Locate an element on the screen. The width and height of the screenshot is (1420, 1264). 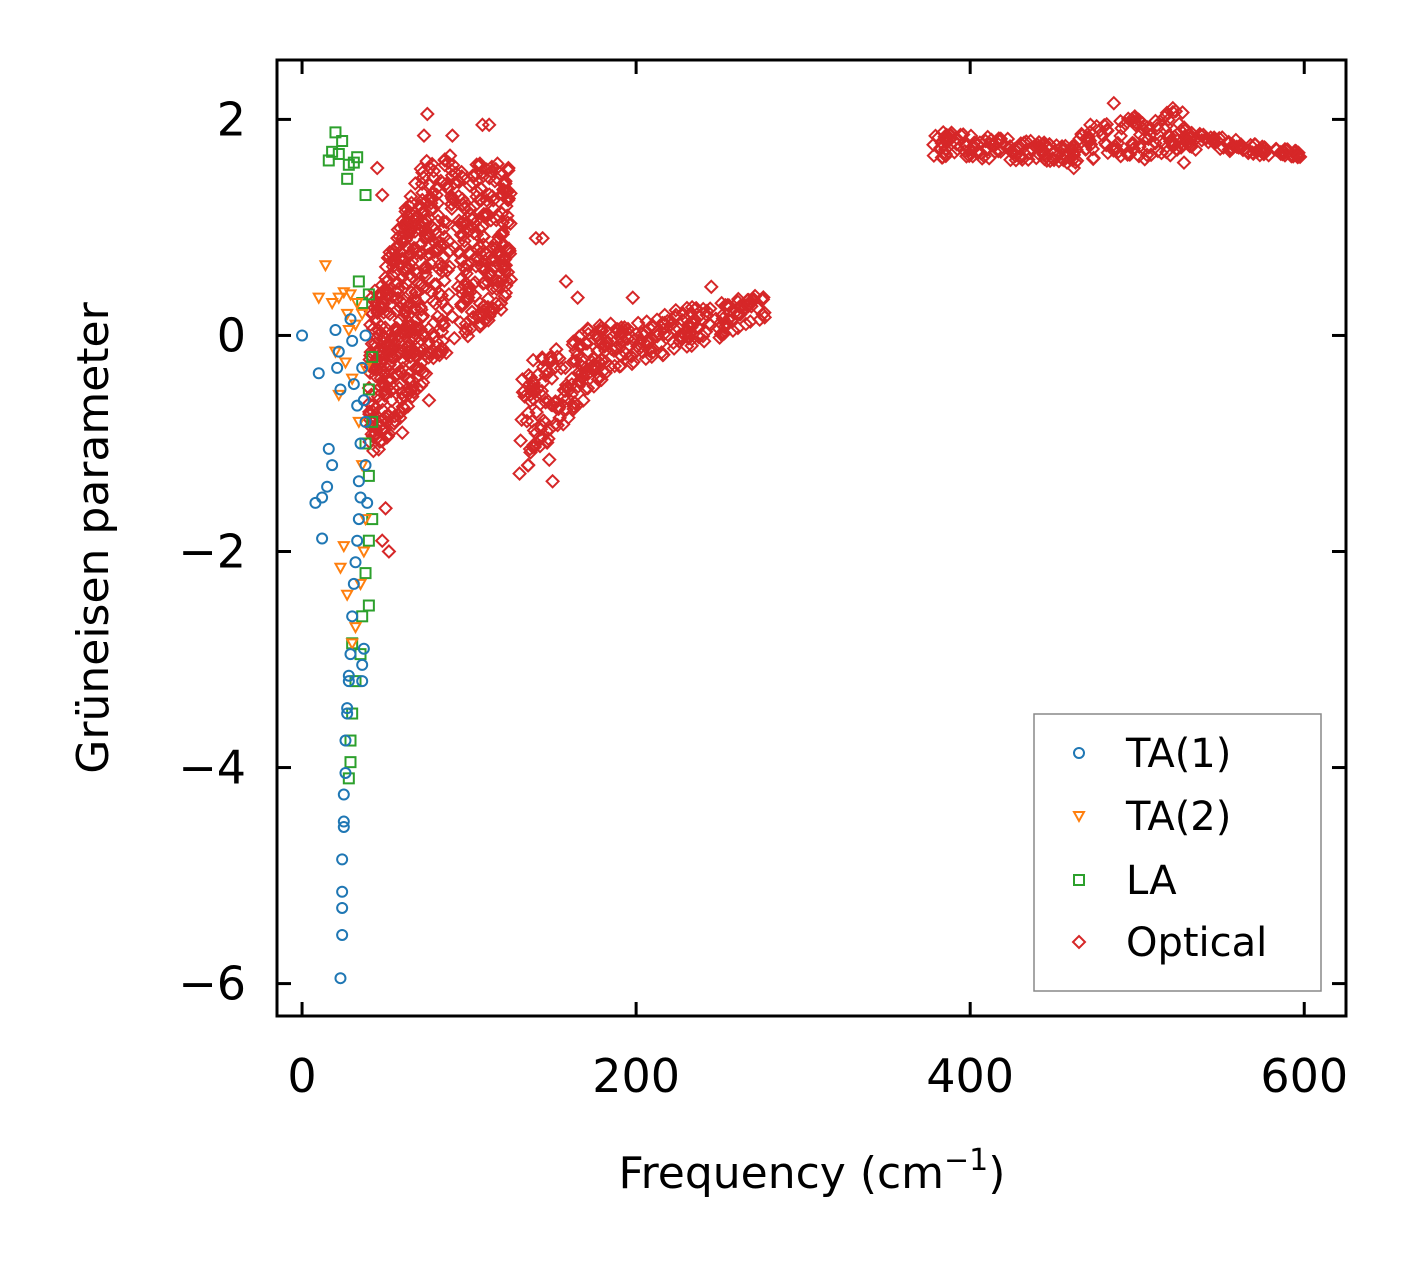
legend-marker is located at coordinates (1079, 880).